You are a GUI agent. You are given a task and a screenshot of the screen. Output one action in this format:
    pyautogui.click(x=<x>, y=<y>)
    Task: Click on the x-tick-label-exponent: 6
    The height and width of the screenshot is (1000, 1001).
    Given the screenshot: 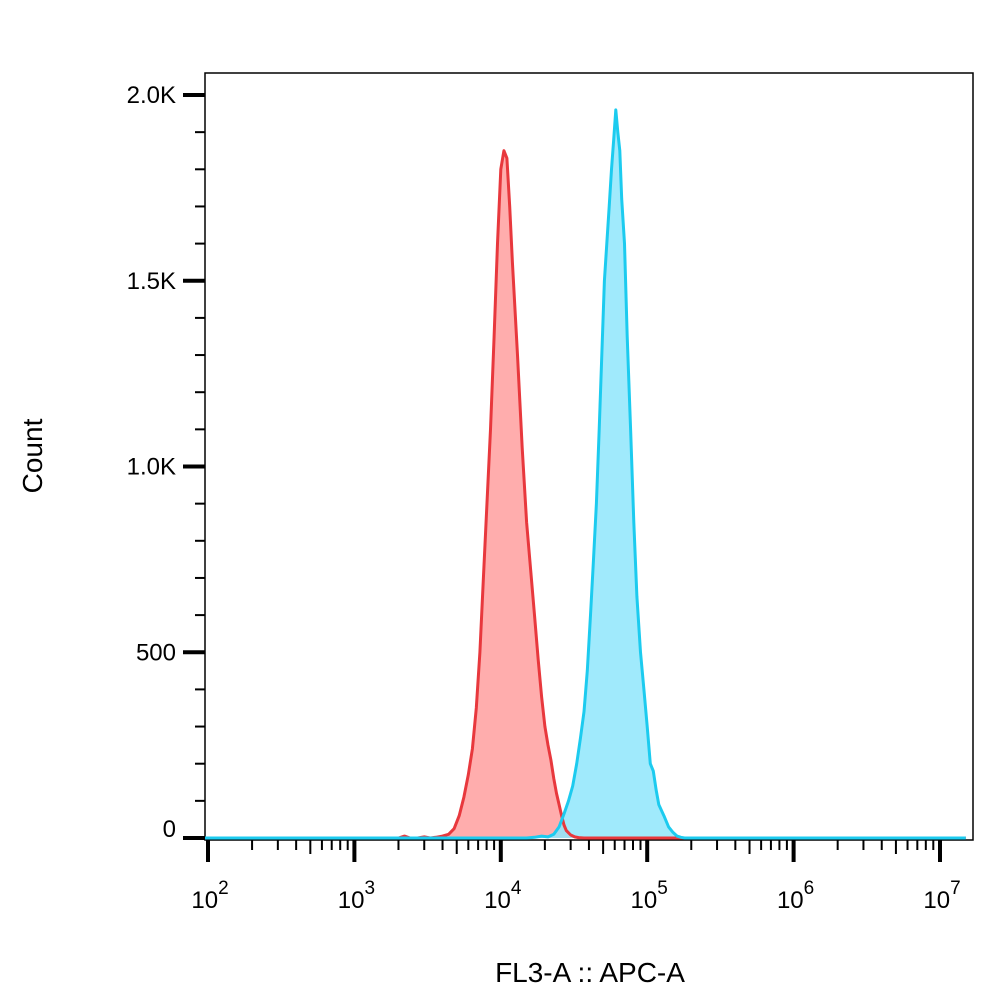 What is the action you would take?
    pyautogui.click(x=809, y=888)
    